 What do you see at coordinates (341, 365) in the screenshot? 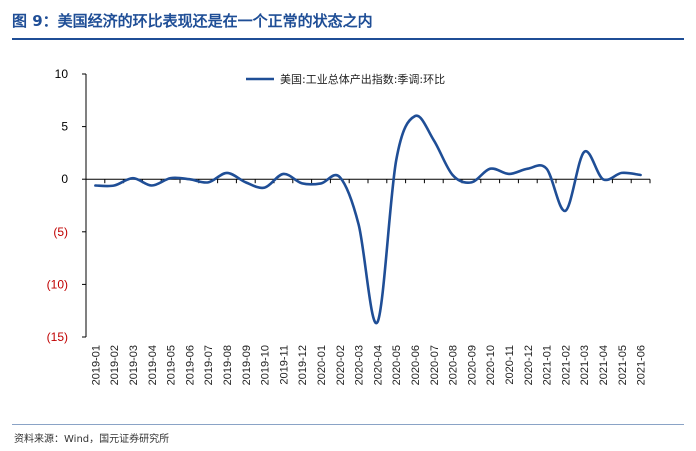
I see `x-tick-label: 2020-02` at bounding box center [341, 365].